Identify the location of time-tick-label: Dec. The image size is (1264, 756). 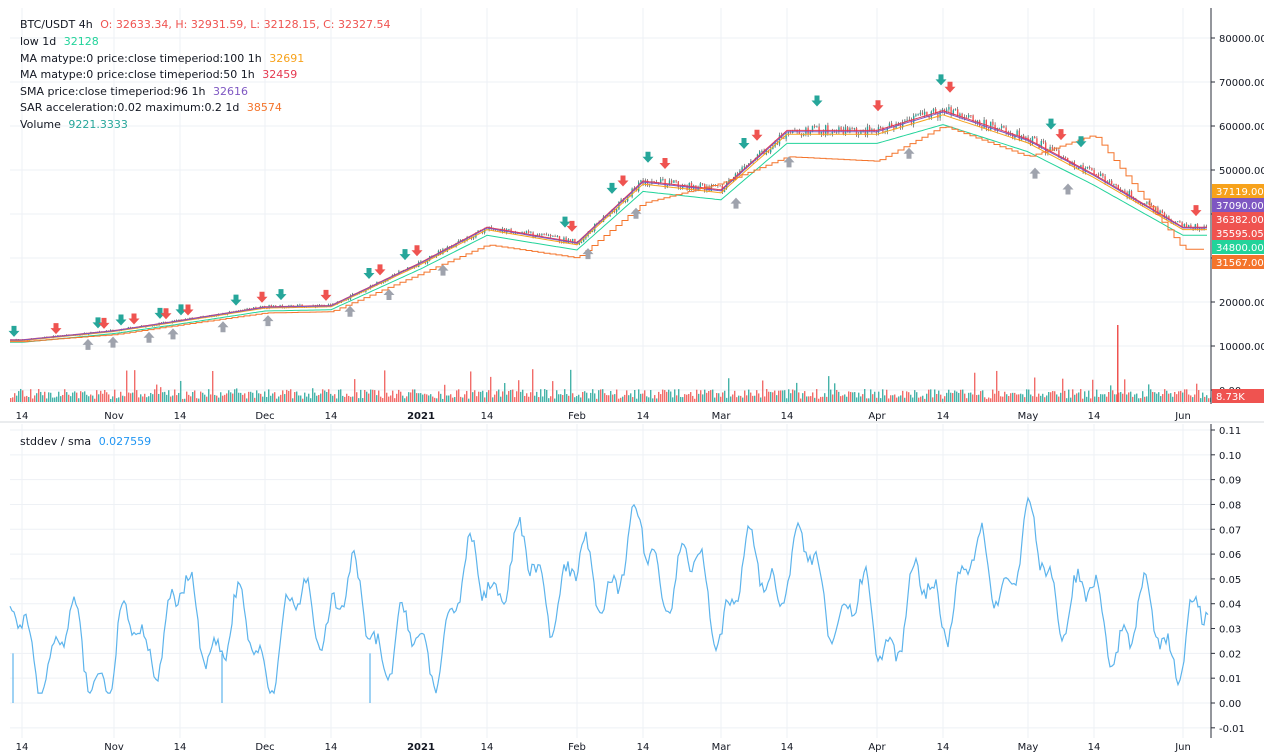
(264, 416).